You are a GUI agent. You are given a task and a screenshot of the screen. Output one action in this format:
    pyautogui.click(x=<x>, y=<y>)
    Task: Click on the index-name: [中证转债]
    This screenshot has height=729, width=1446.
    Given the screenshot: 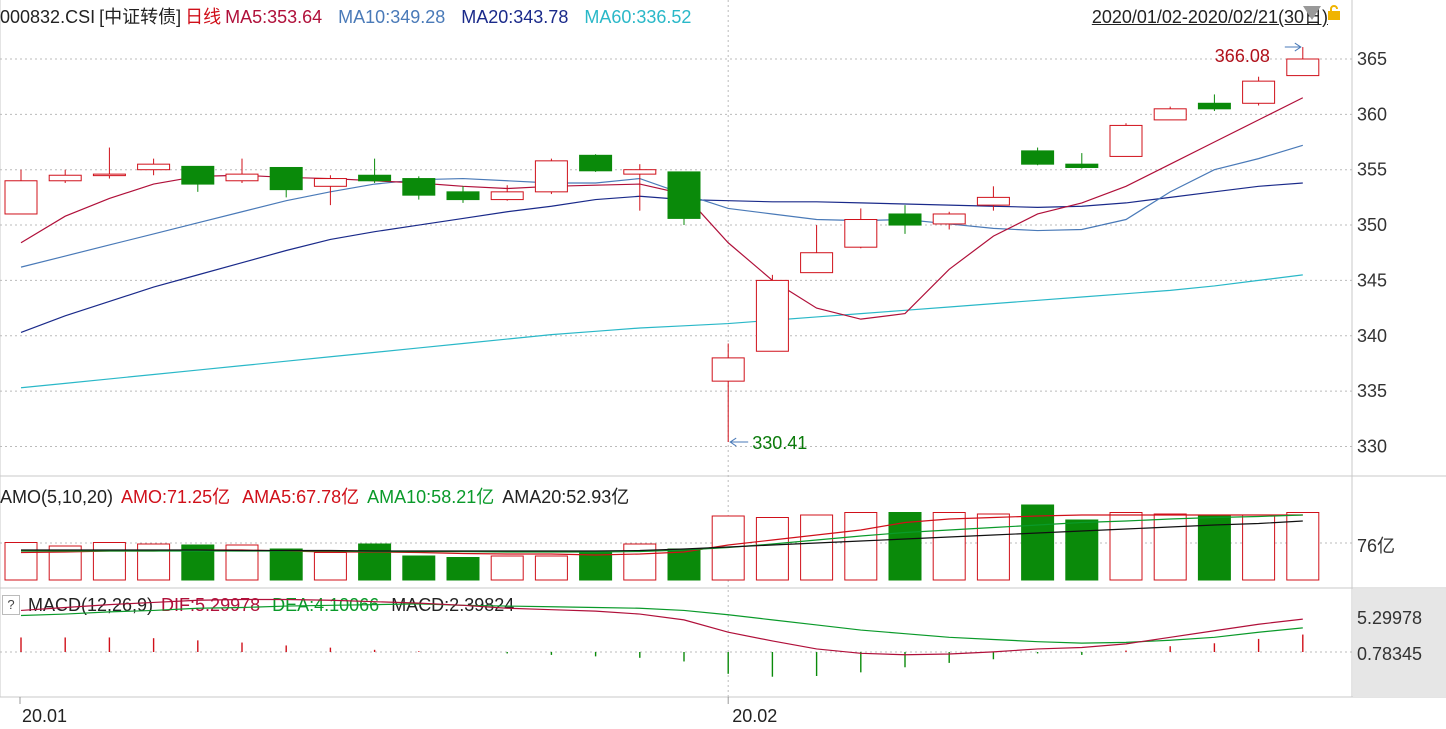 What is the action you would take?
    pyautogui.click(x=140, y=17)
    